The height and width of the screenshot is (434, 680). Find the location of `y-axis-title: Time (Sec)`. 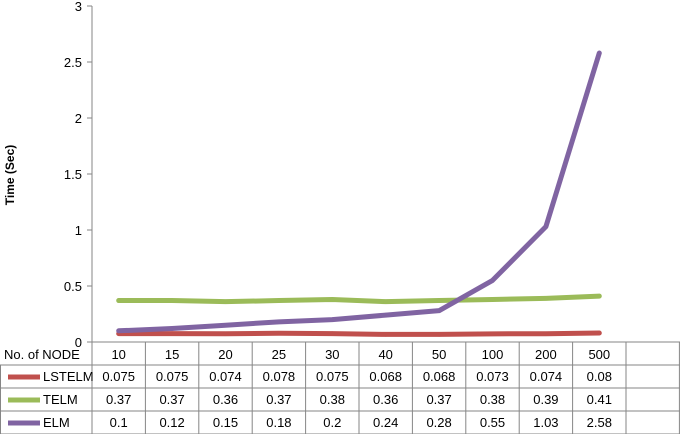

y-axis-title: Time (Sec) is located at coordinates (10, 175).